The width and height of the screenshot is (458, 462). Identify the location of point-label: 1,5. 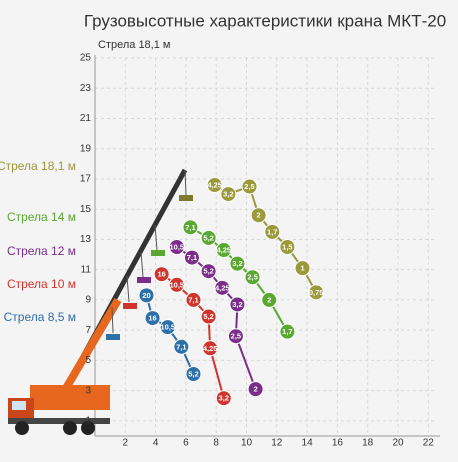
(287, 246).